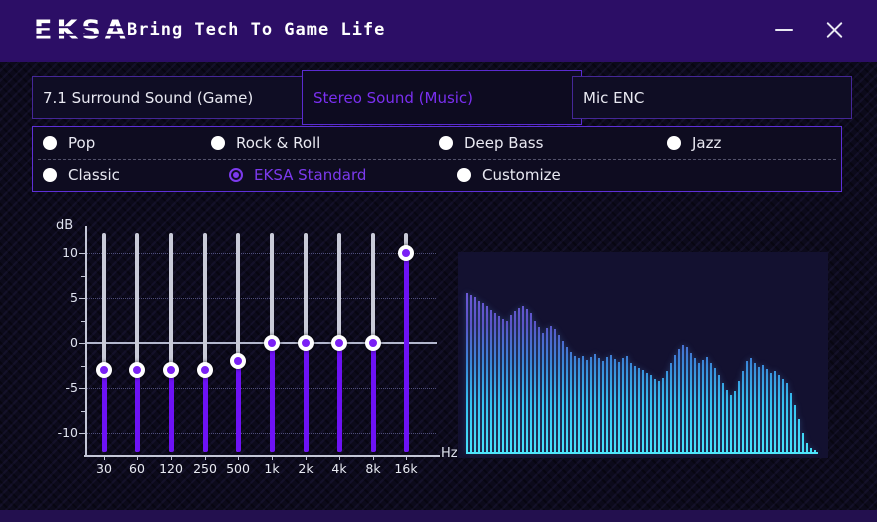 The width and height of the screenshot is (877, 522). I want to click on eq-x-unit-label: Hz, so click(449, 453).